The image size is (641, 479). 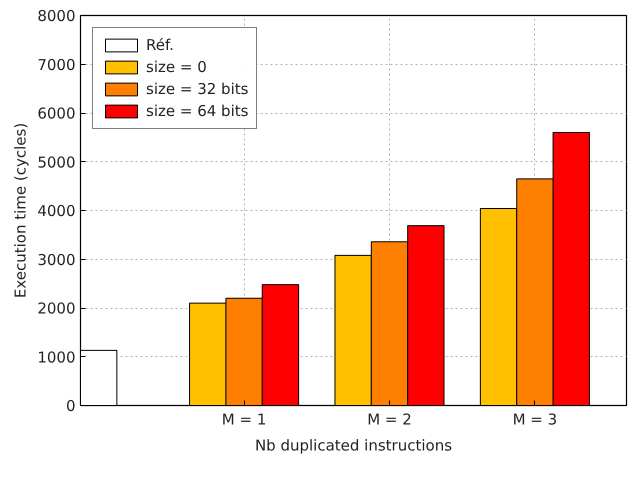 I want to click on legend-label: size = 0, so click(x=176, y=67).